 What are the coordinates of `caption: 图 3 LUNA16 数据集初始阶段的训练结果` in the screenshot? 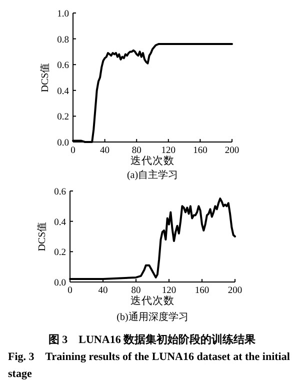 It's located at (152, 340).